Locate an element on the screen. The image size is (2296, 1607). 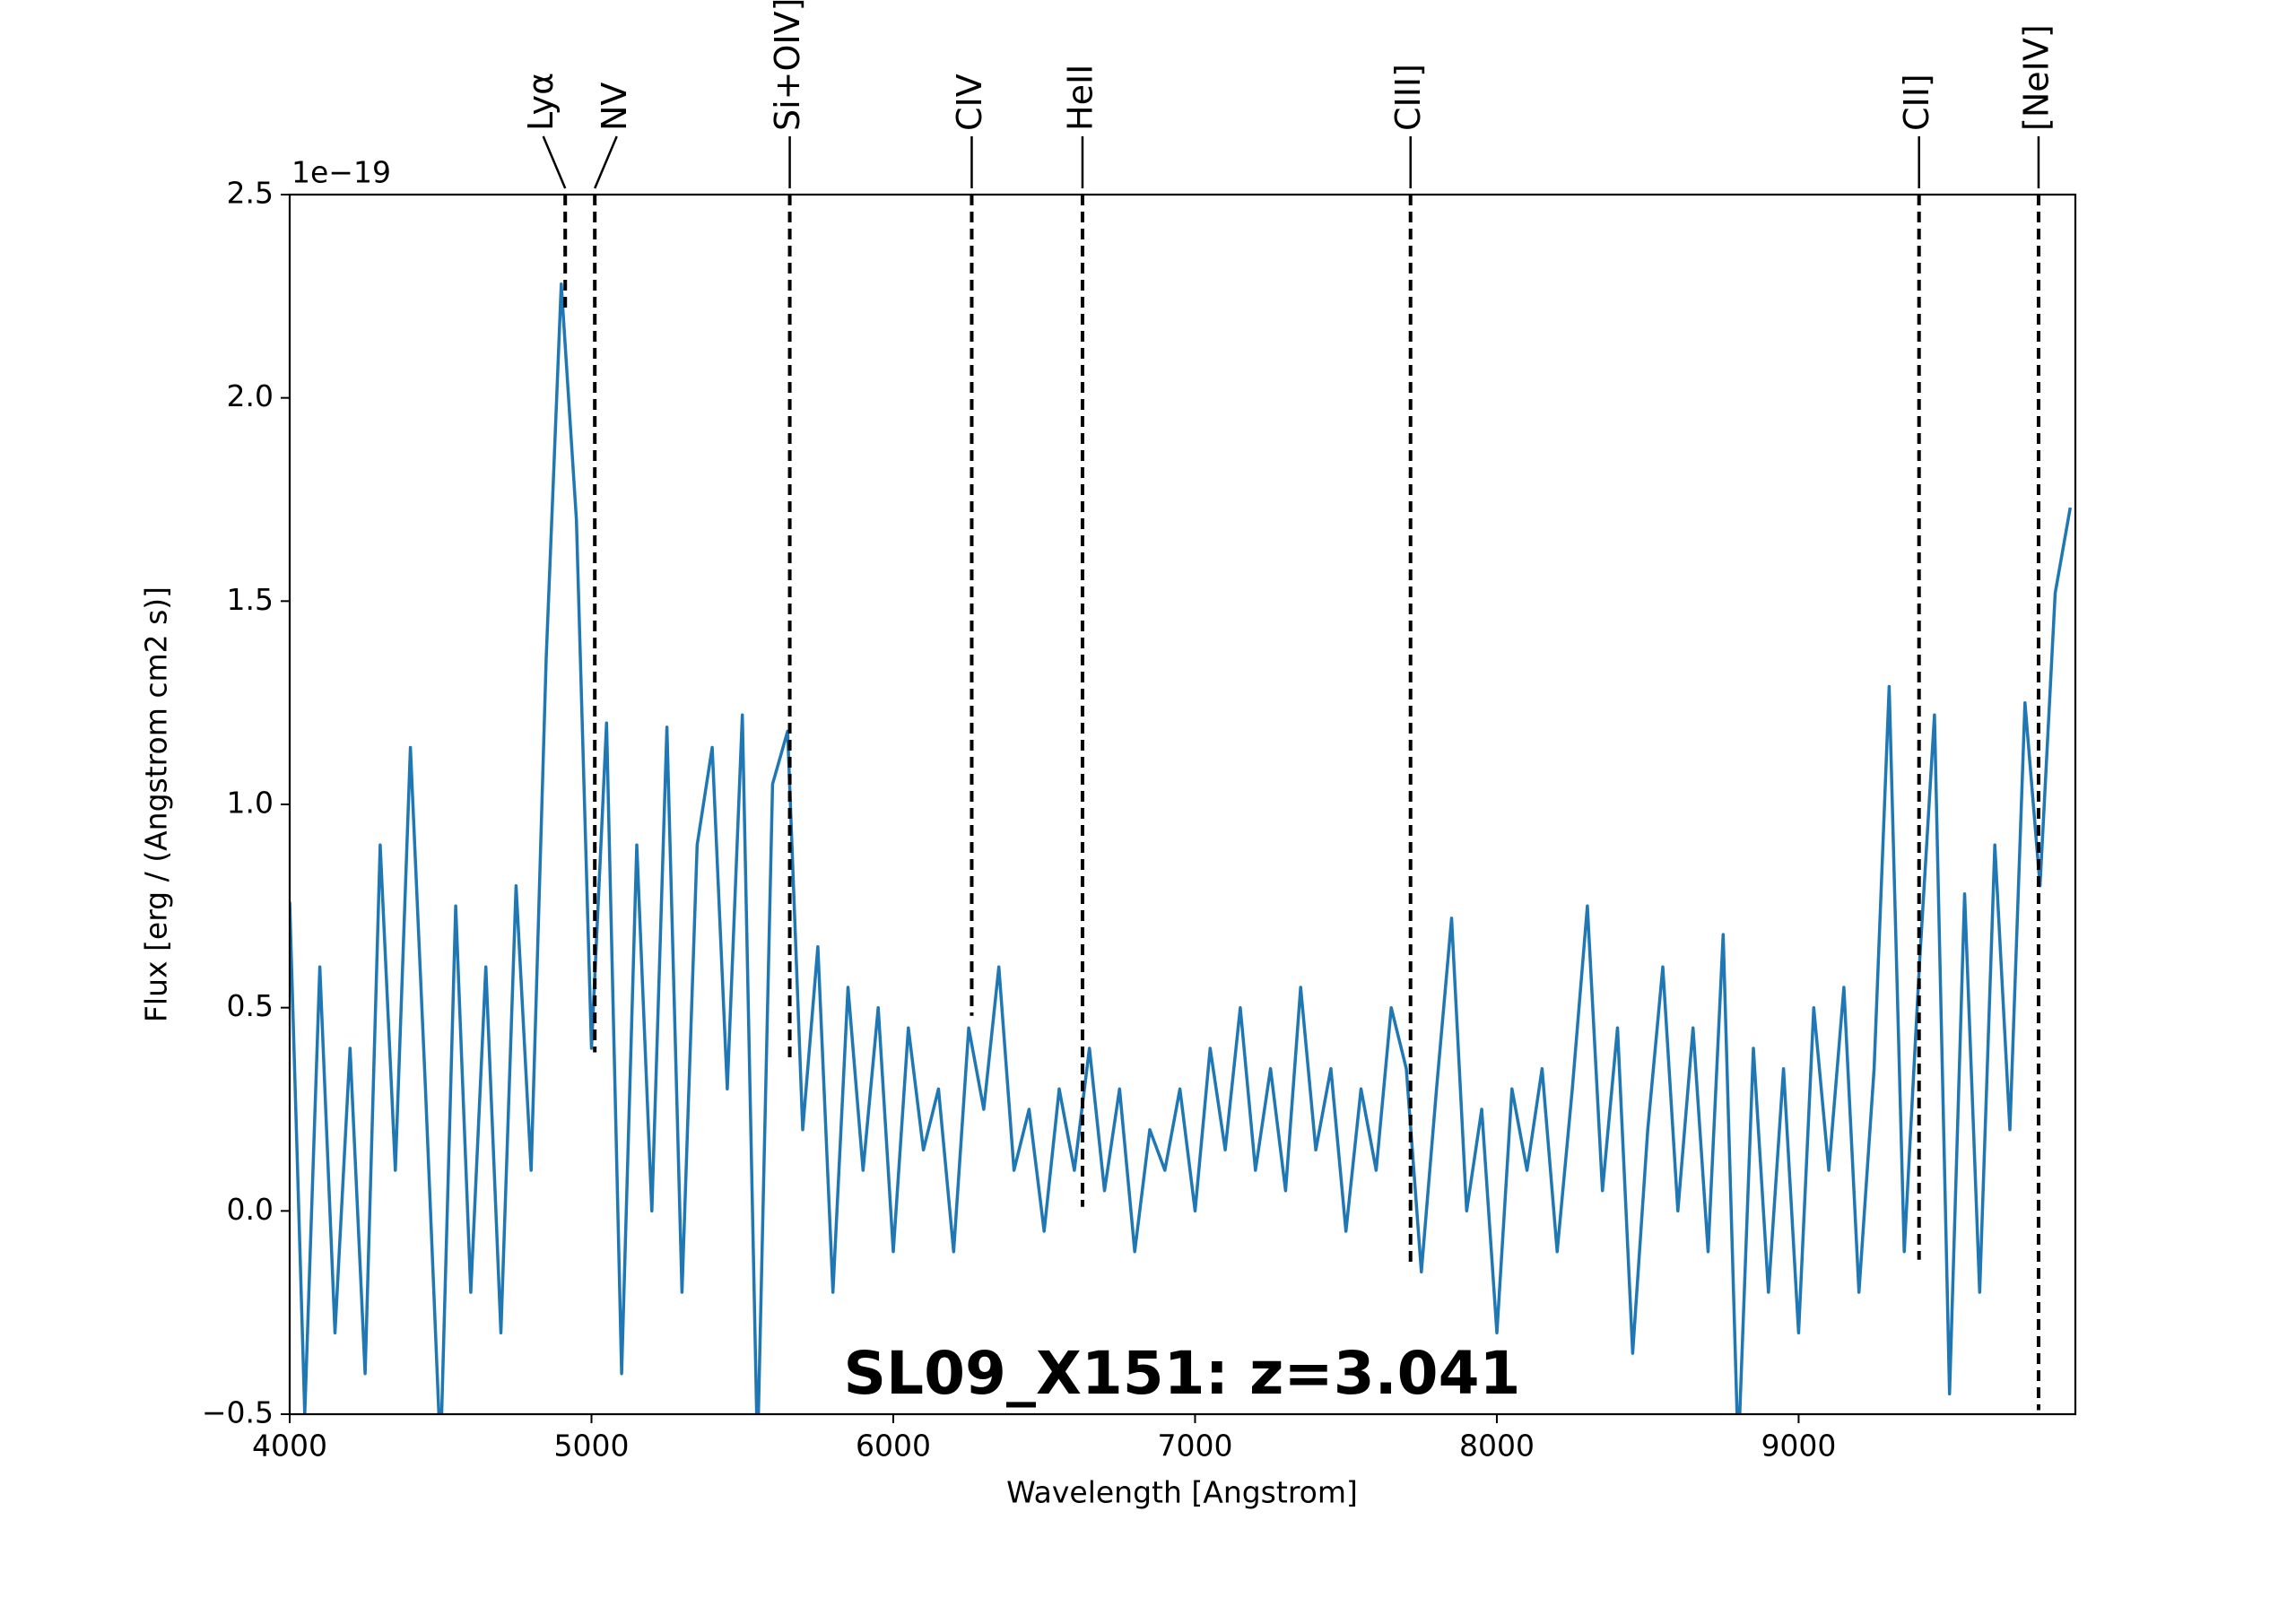
line-label: CIII] is located at coordinates (1408, 98).